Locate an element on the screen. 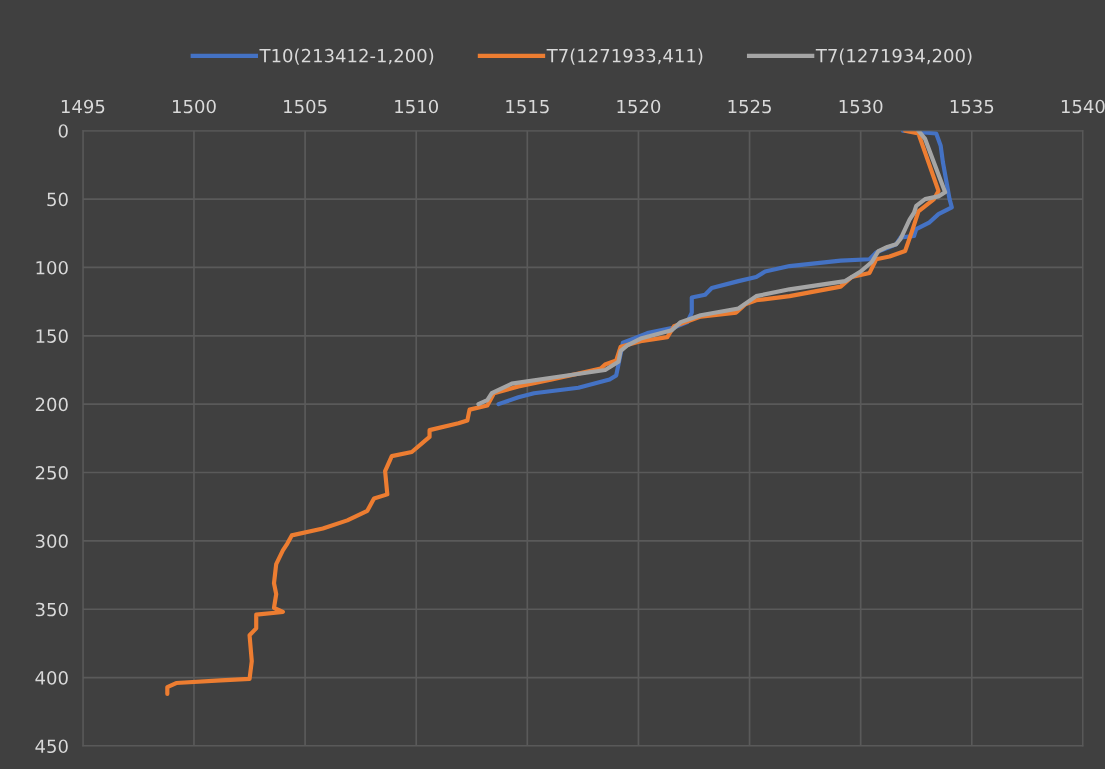  x-tick-label: 1510 is located at coordinates (416, 106).